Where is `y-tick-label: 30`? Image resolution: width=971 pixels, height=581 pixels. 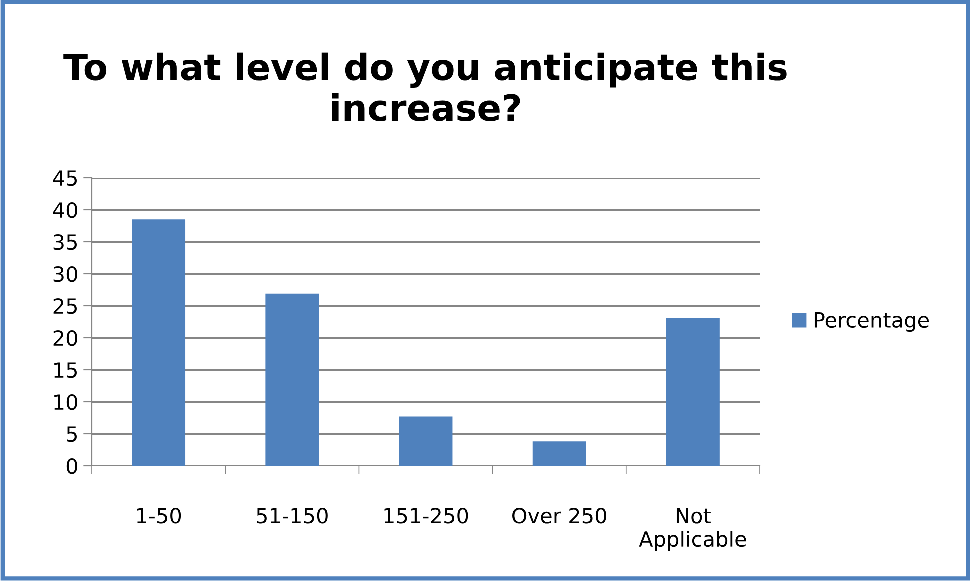
y-tick-label: 30 is located at coordinates (66, 274).